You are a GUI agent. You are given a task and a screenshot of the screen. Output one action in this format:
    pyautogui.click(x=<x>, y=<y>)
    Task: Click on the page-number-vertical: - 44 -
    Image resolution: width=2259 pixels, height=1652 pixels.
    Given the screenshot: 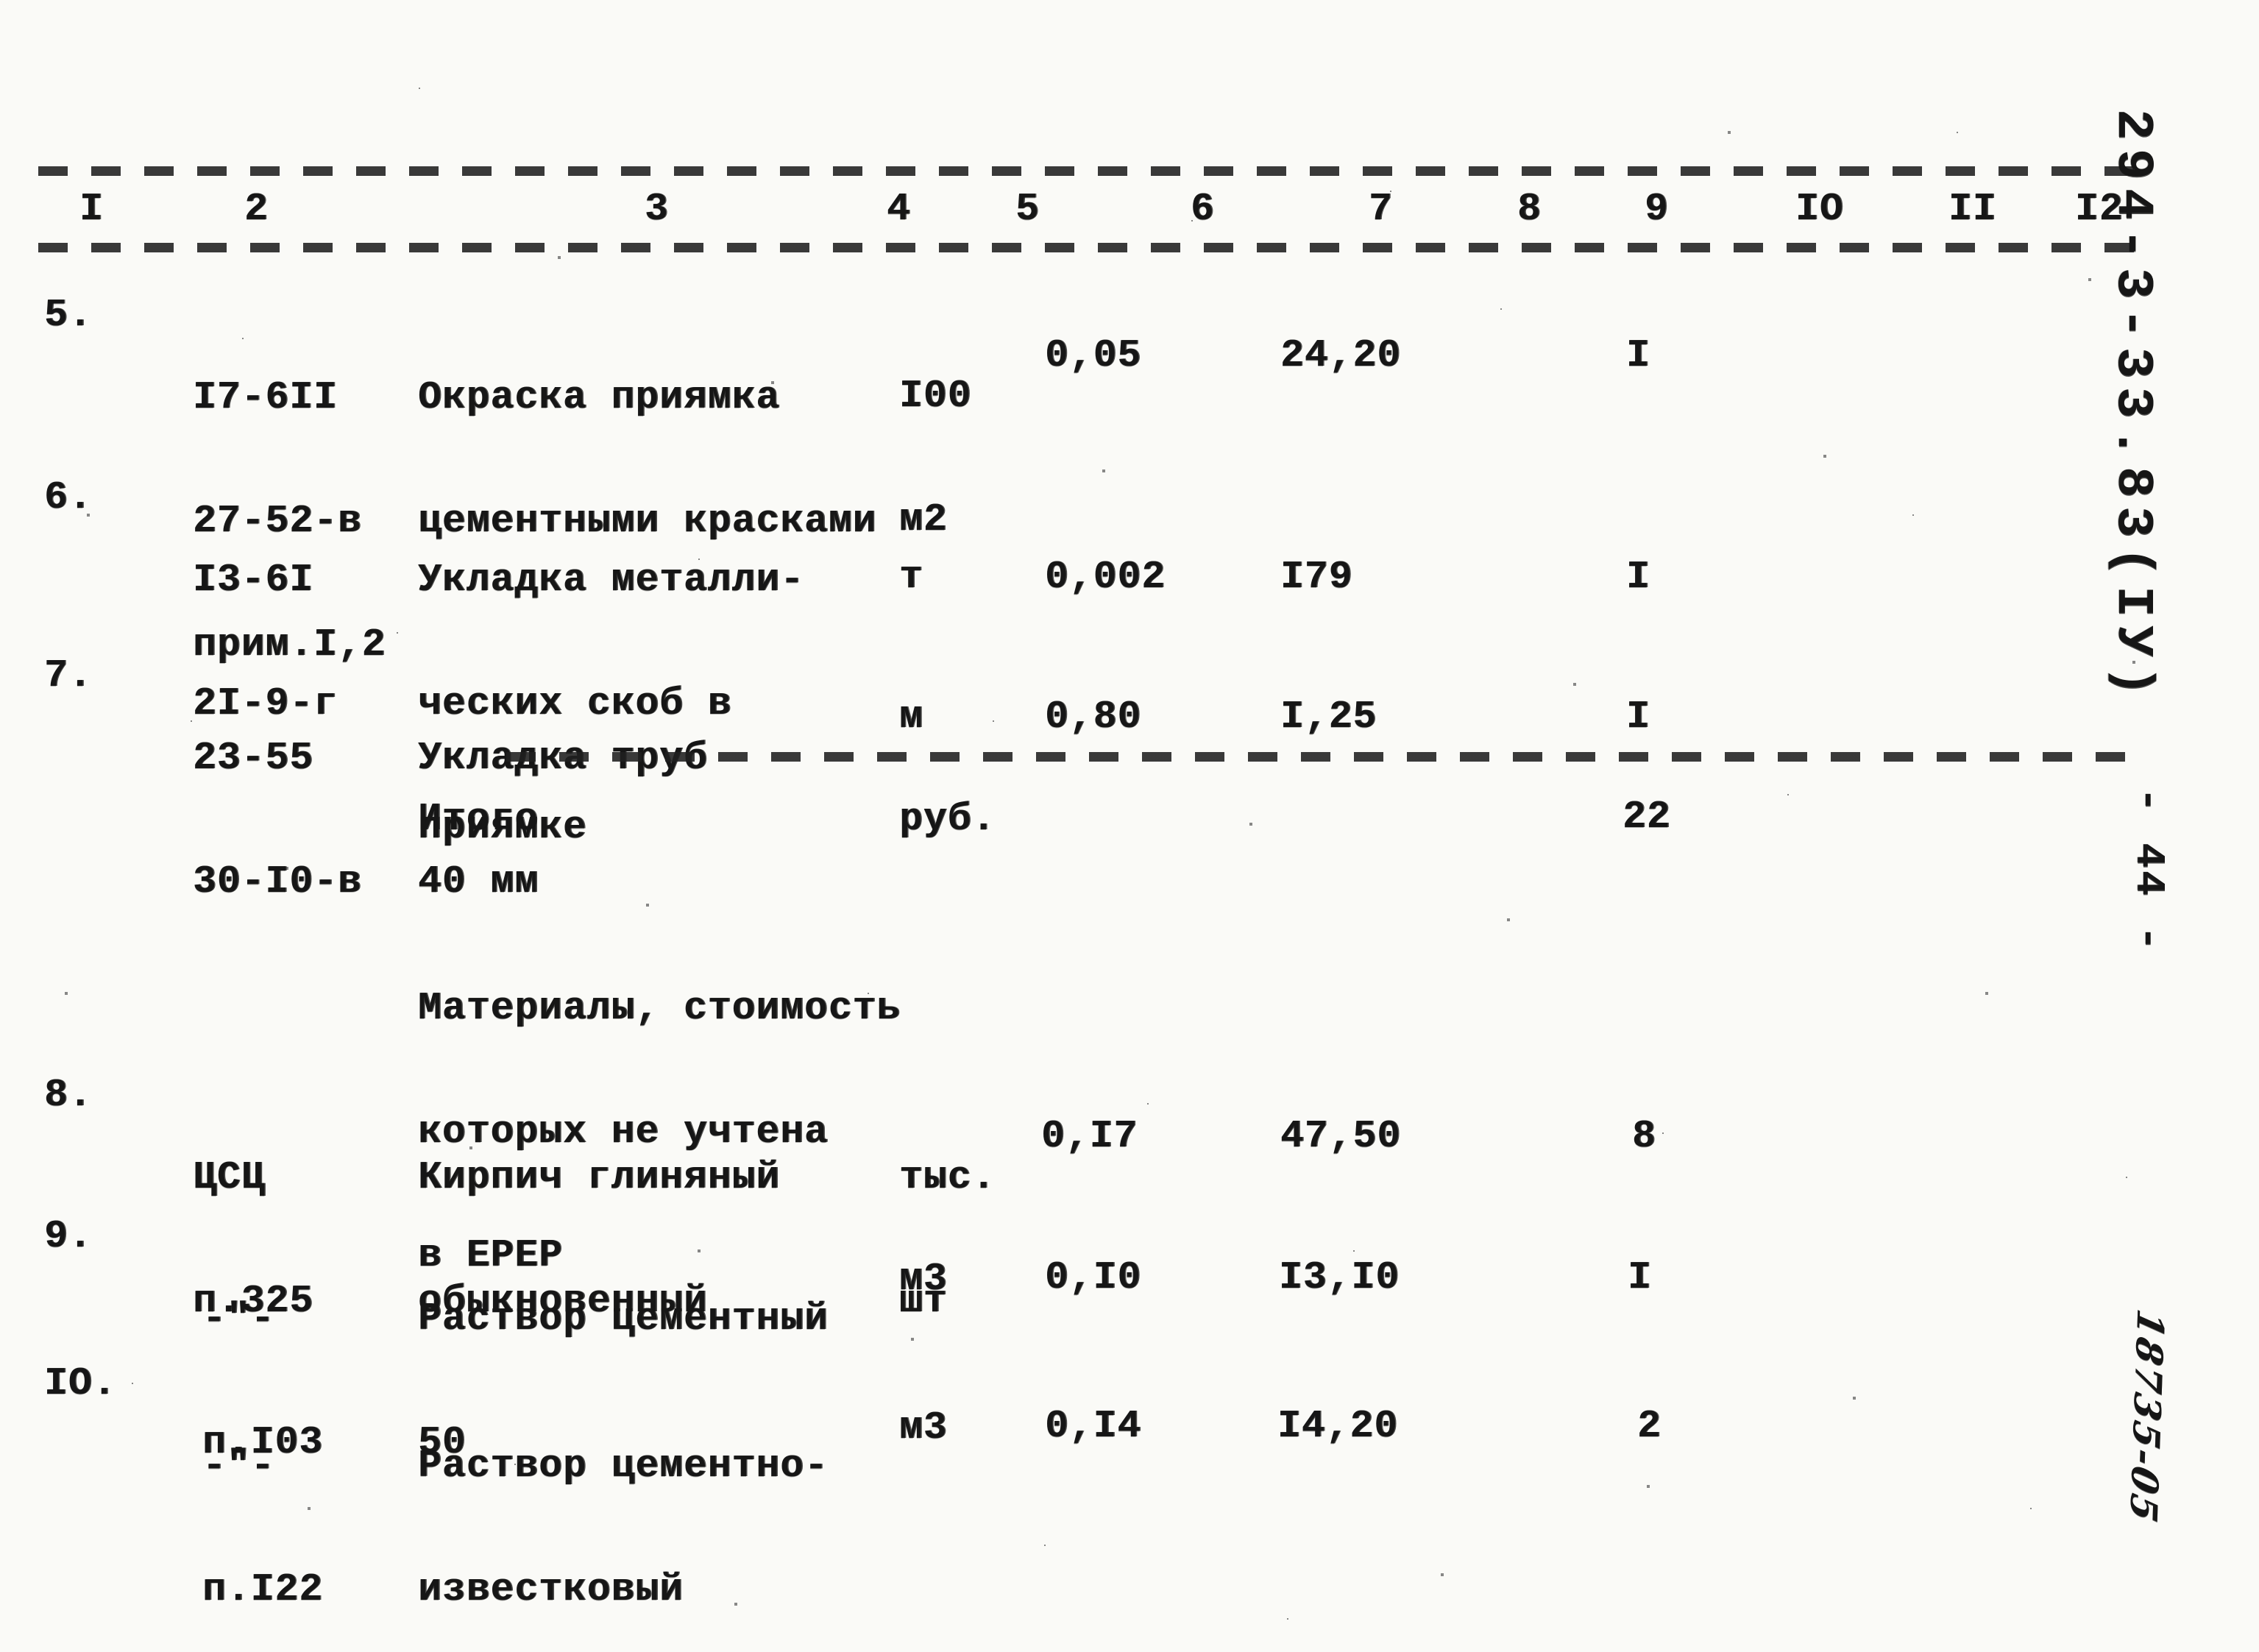 What is the action you would take?
    pyautogui.click(x=2148, y=870)
    